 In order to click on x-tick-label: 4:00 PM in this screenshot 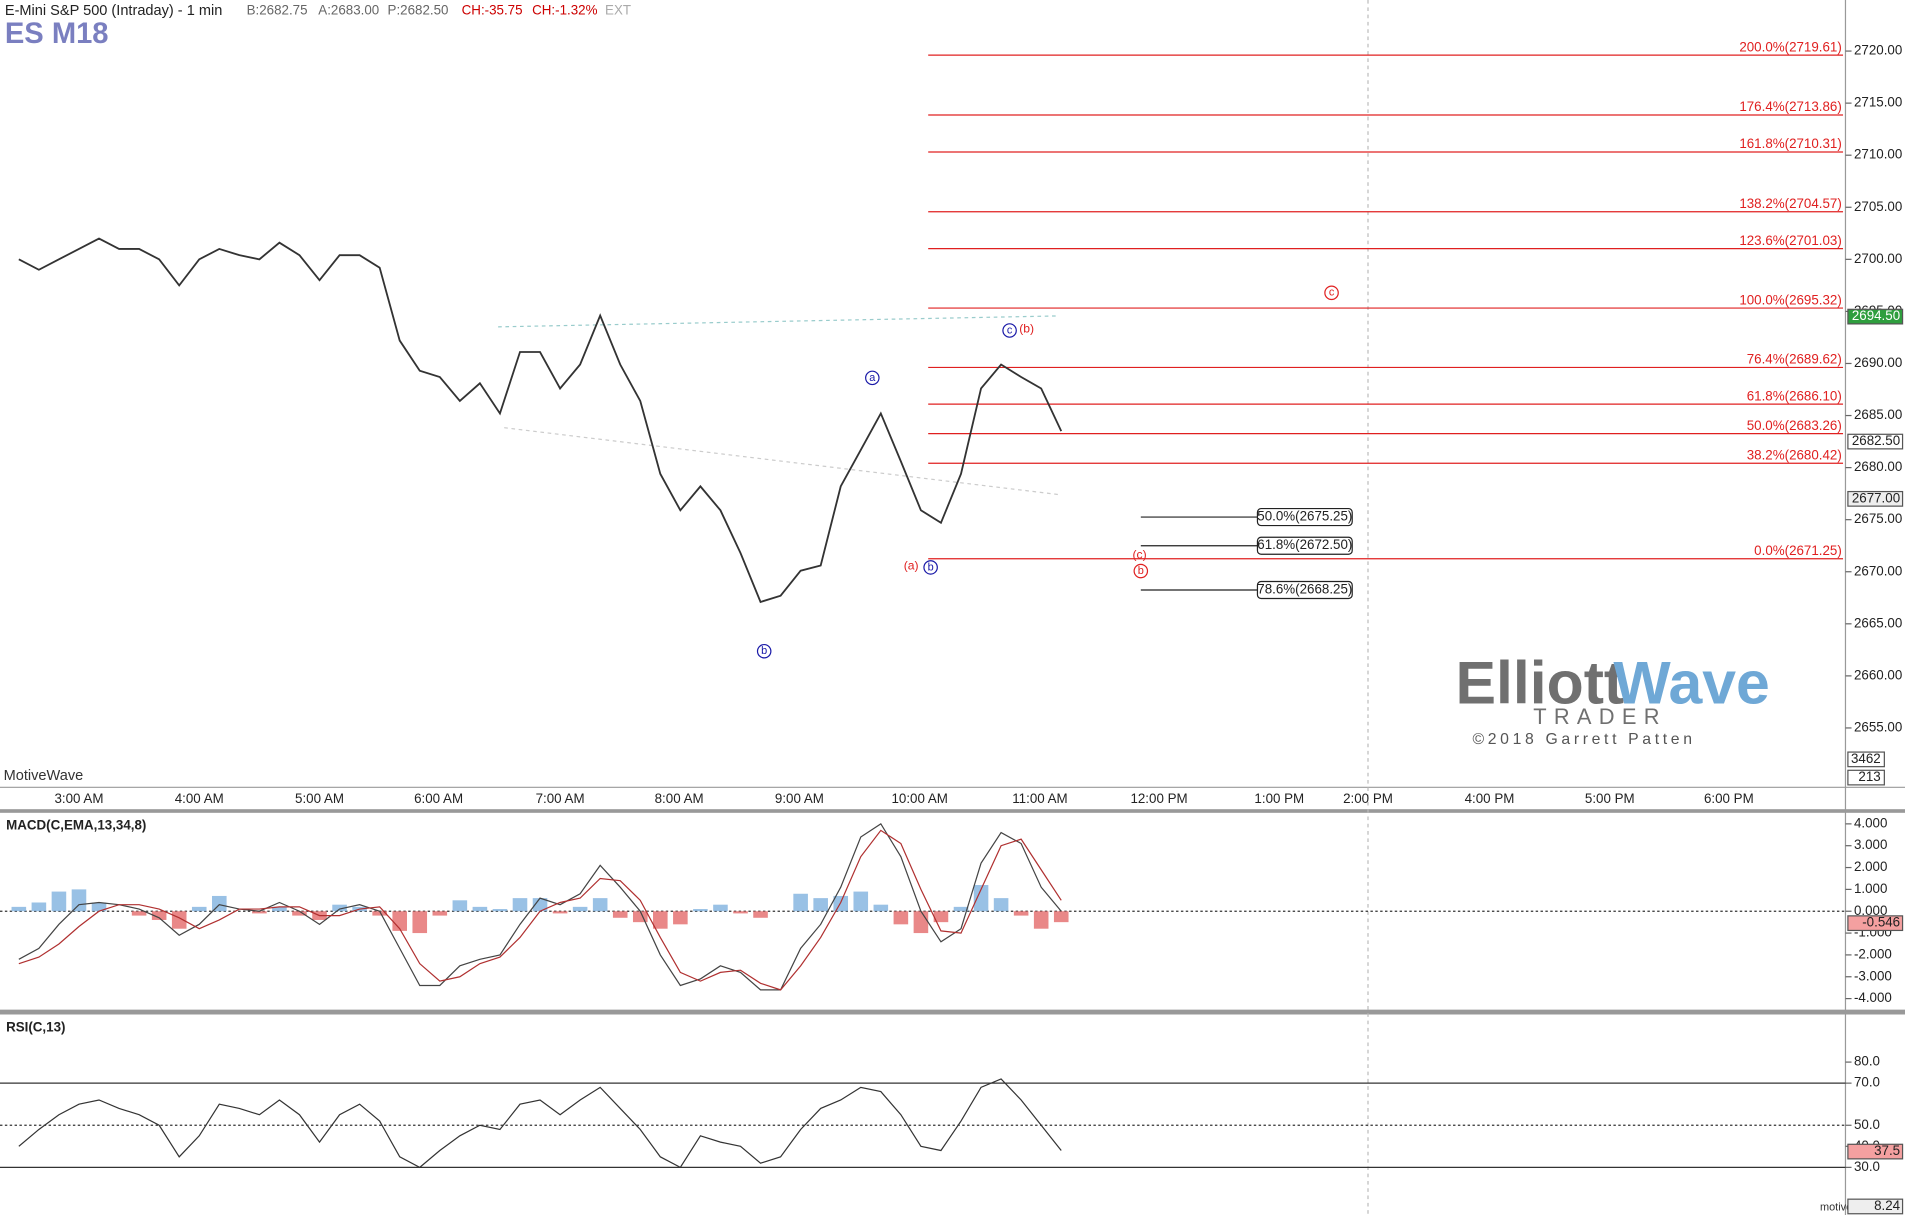, I will do `click(1490, 798)`.